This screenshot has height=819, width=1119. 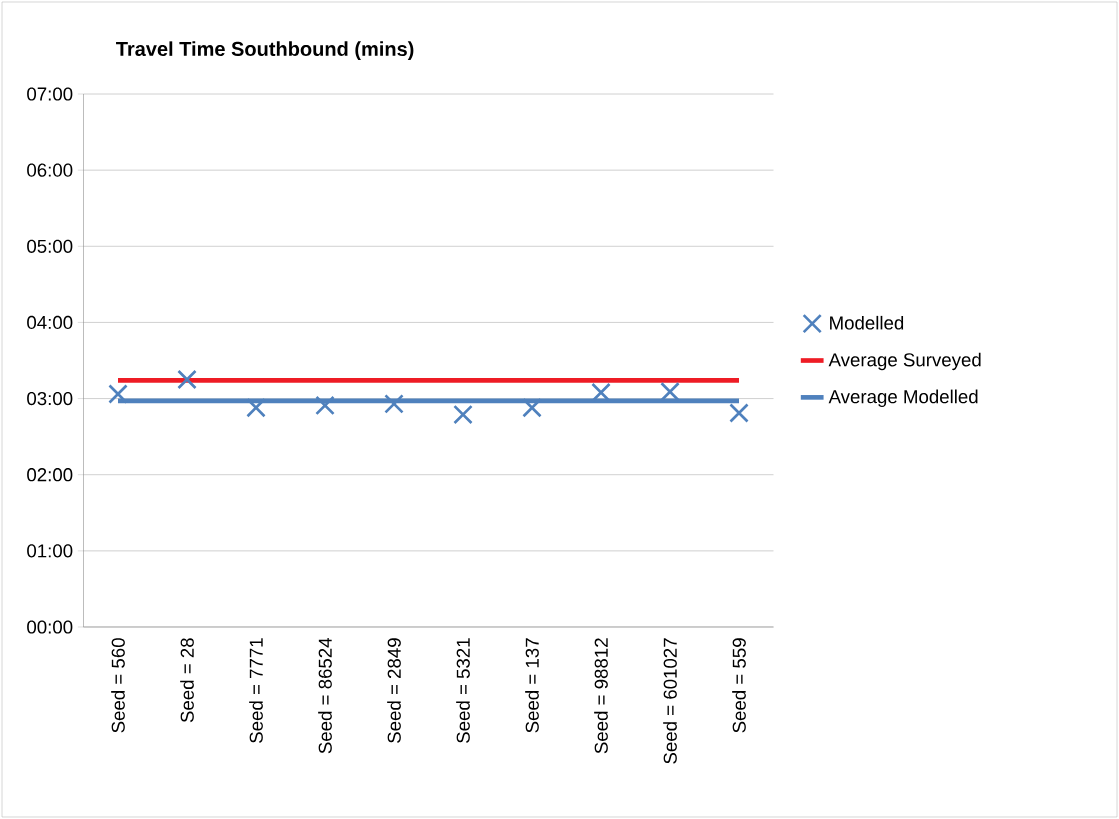 What do you see at coordinates (532, 685) in the screenshot?
I see `x-tick-label: Seed = 137` at bounding box center [532, 685].